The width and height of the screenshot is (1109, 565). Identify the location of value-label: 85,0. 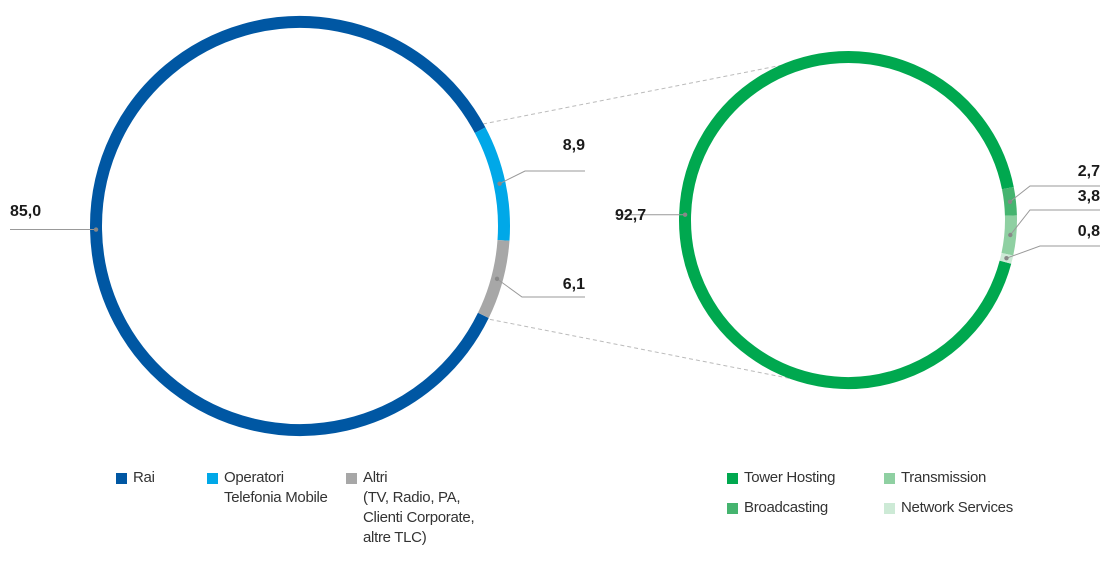
(25, 211).